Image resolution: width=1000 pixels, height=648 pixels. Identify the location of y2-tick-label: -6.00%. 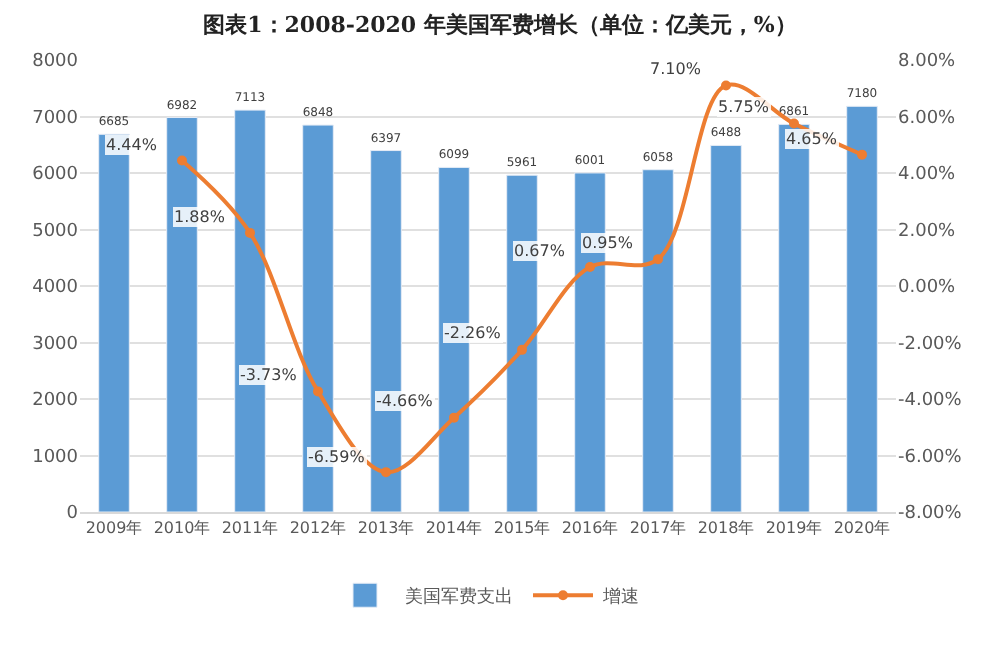
(930, 457).